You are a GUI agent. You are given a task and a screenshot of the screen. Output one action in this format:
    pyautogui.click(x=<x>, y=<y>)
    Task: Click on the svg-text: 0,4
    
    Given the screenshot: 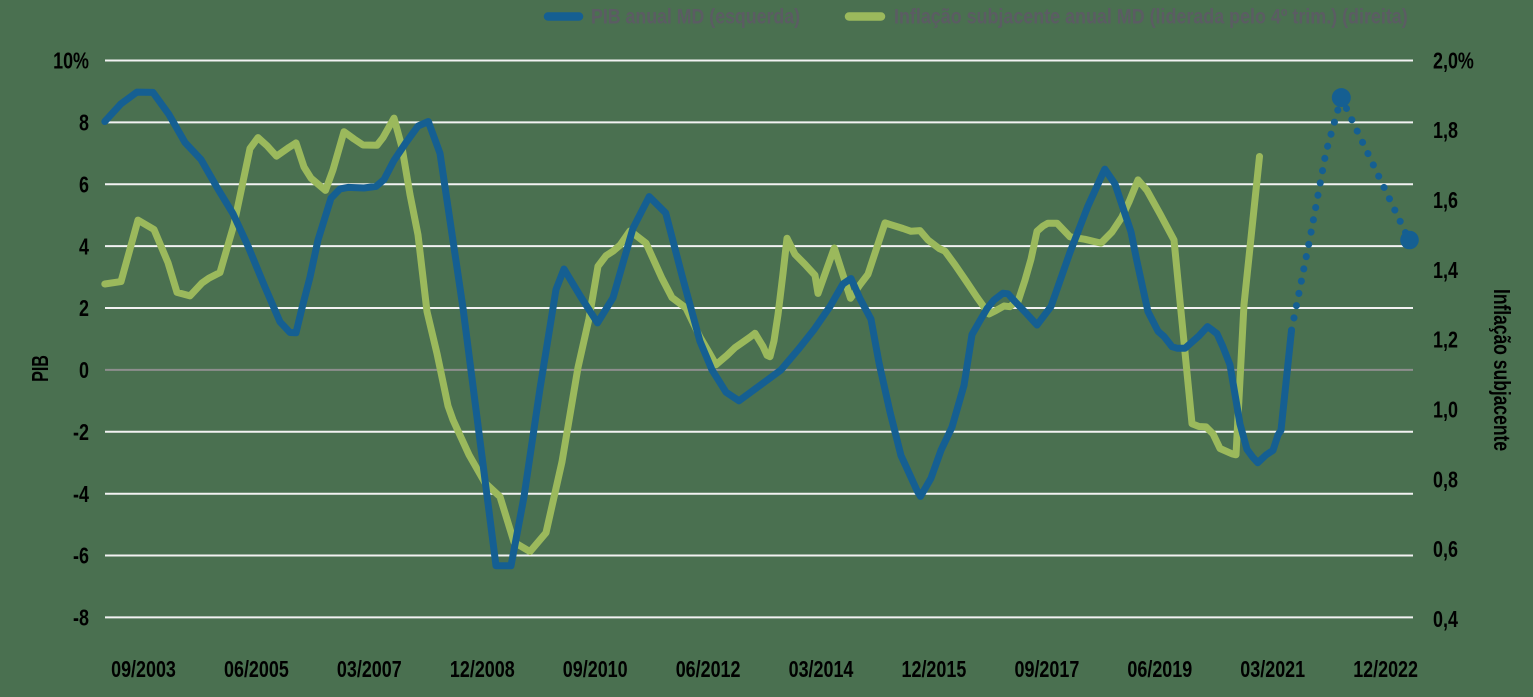 What is the action you would take?
    pyautogui.click(x=1445, y=620)
    